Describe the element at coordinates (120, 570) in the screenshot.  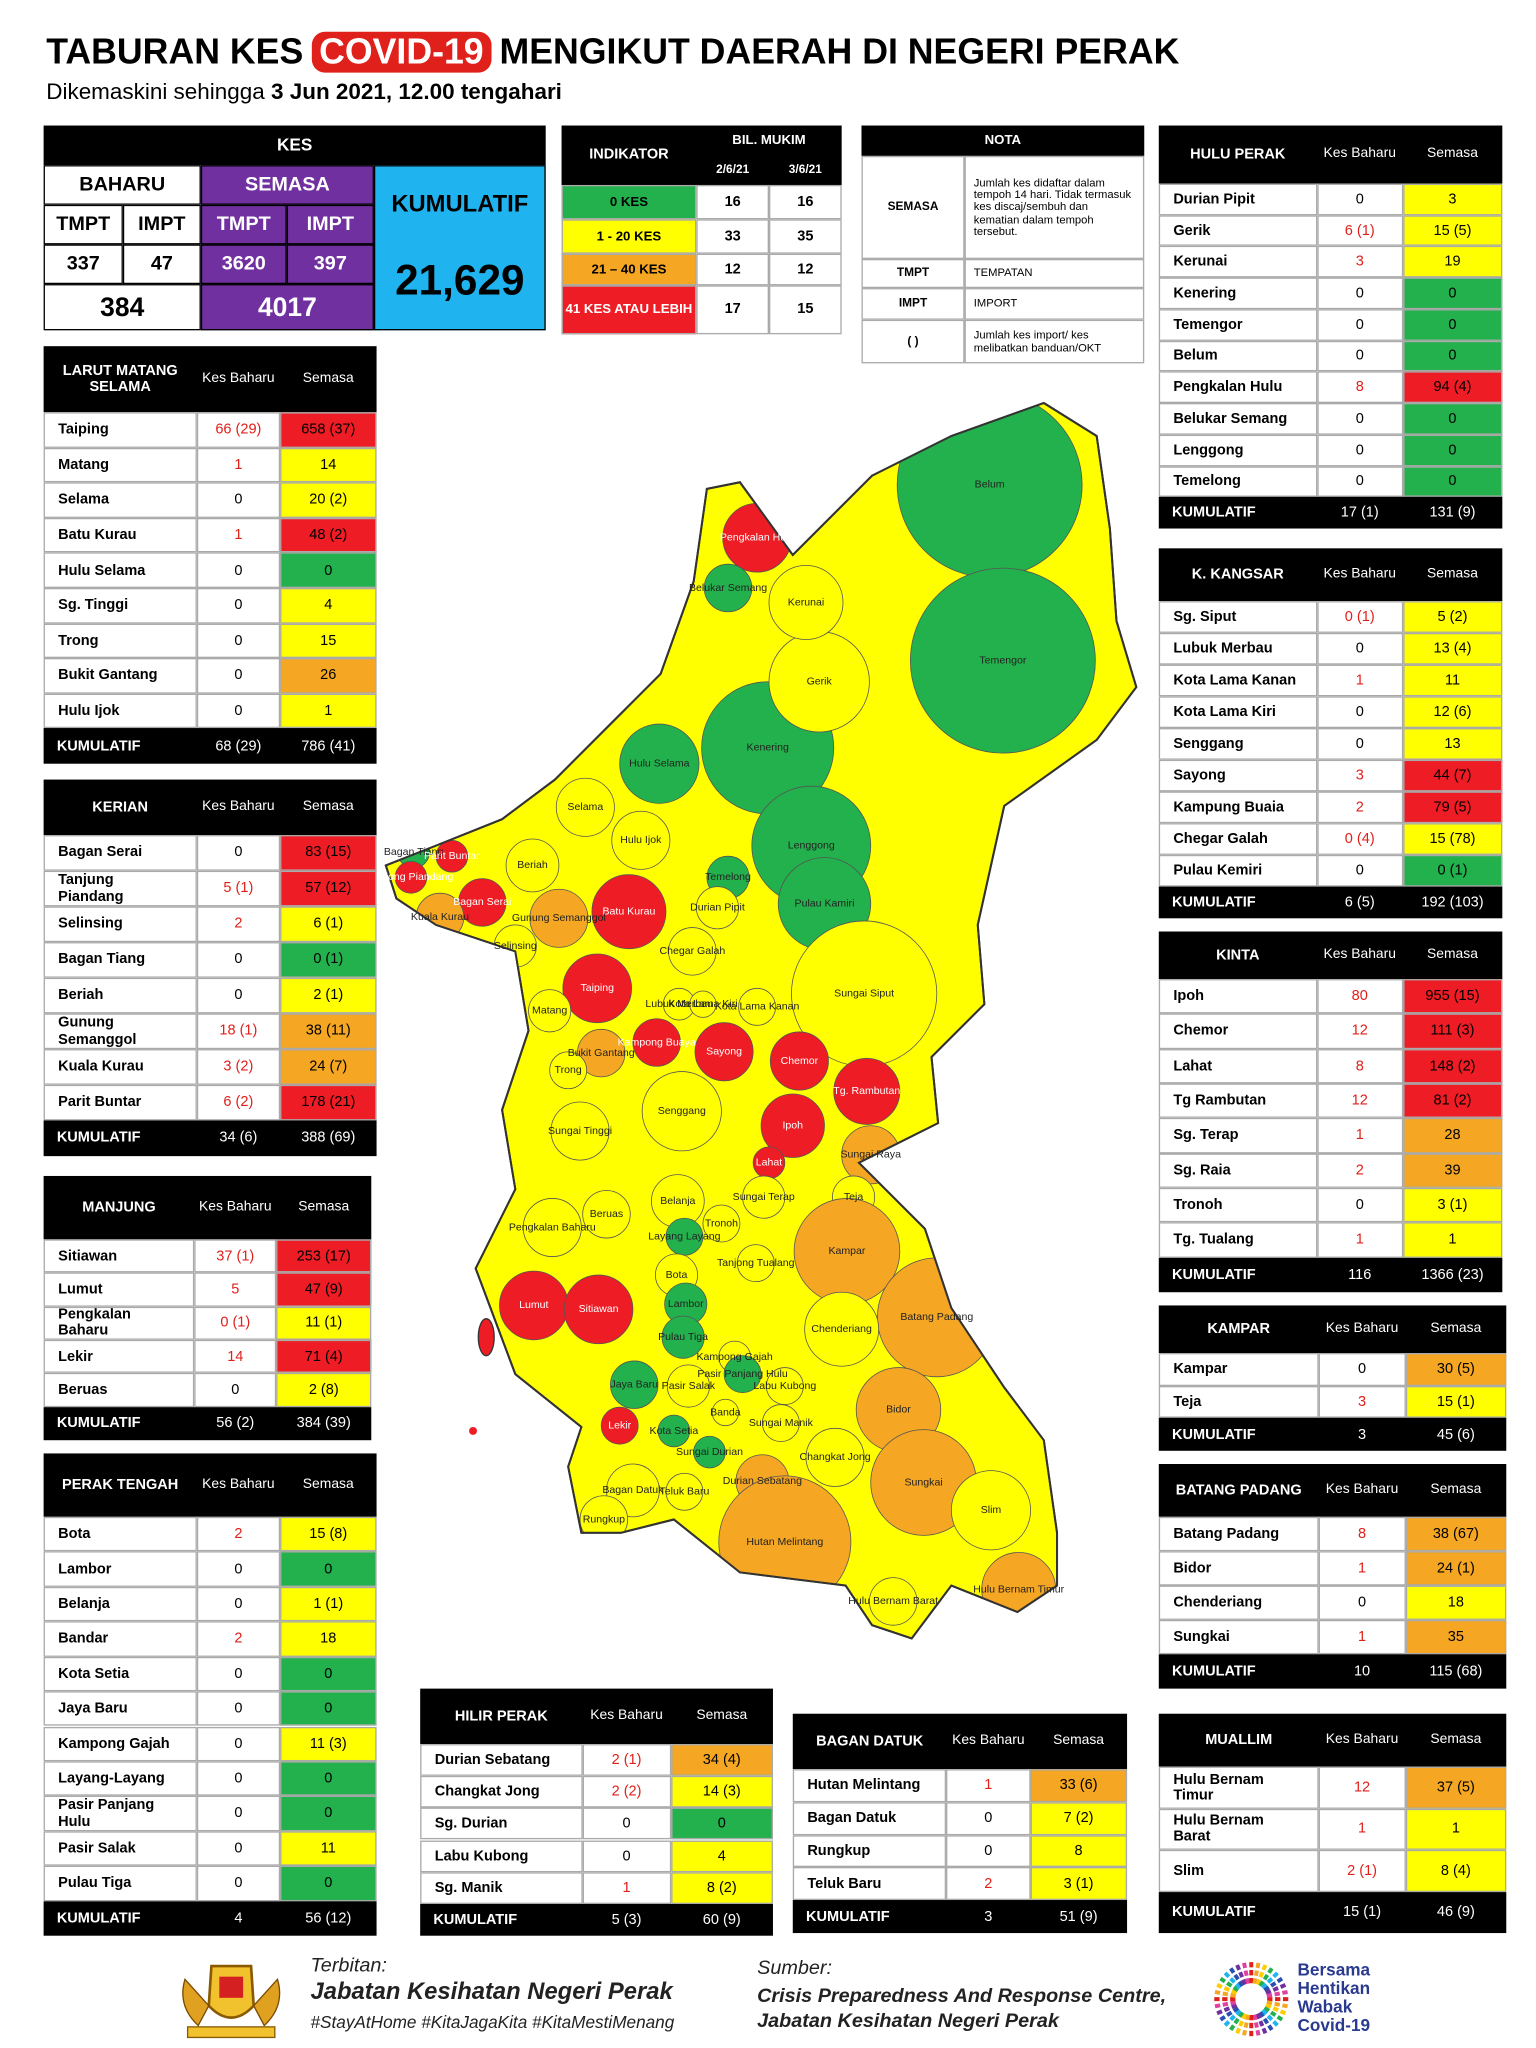
I see `area-name: Hulu Selama` at that location.